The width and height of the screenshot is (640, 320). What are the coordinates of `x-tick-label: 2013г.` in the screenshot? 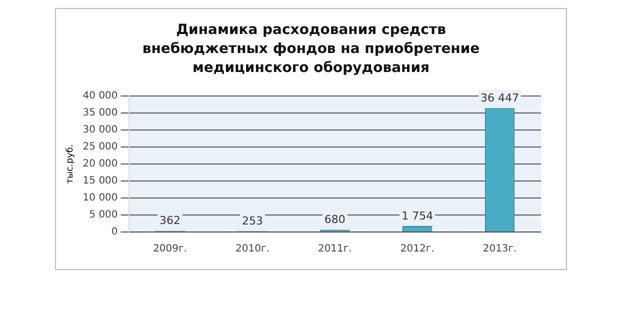 It's located at (499, 249).